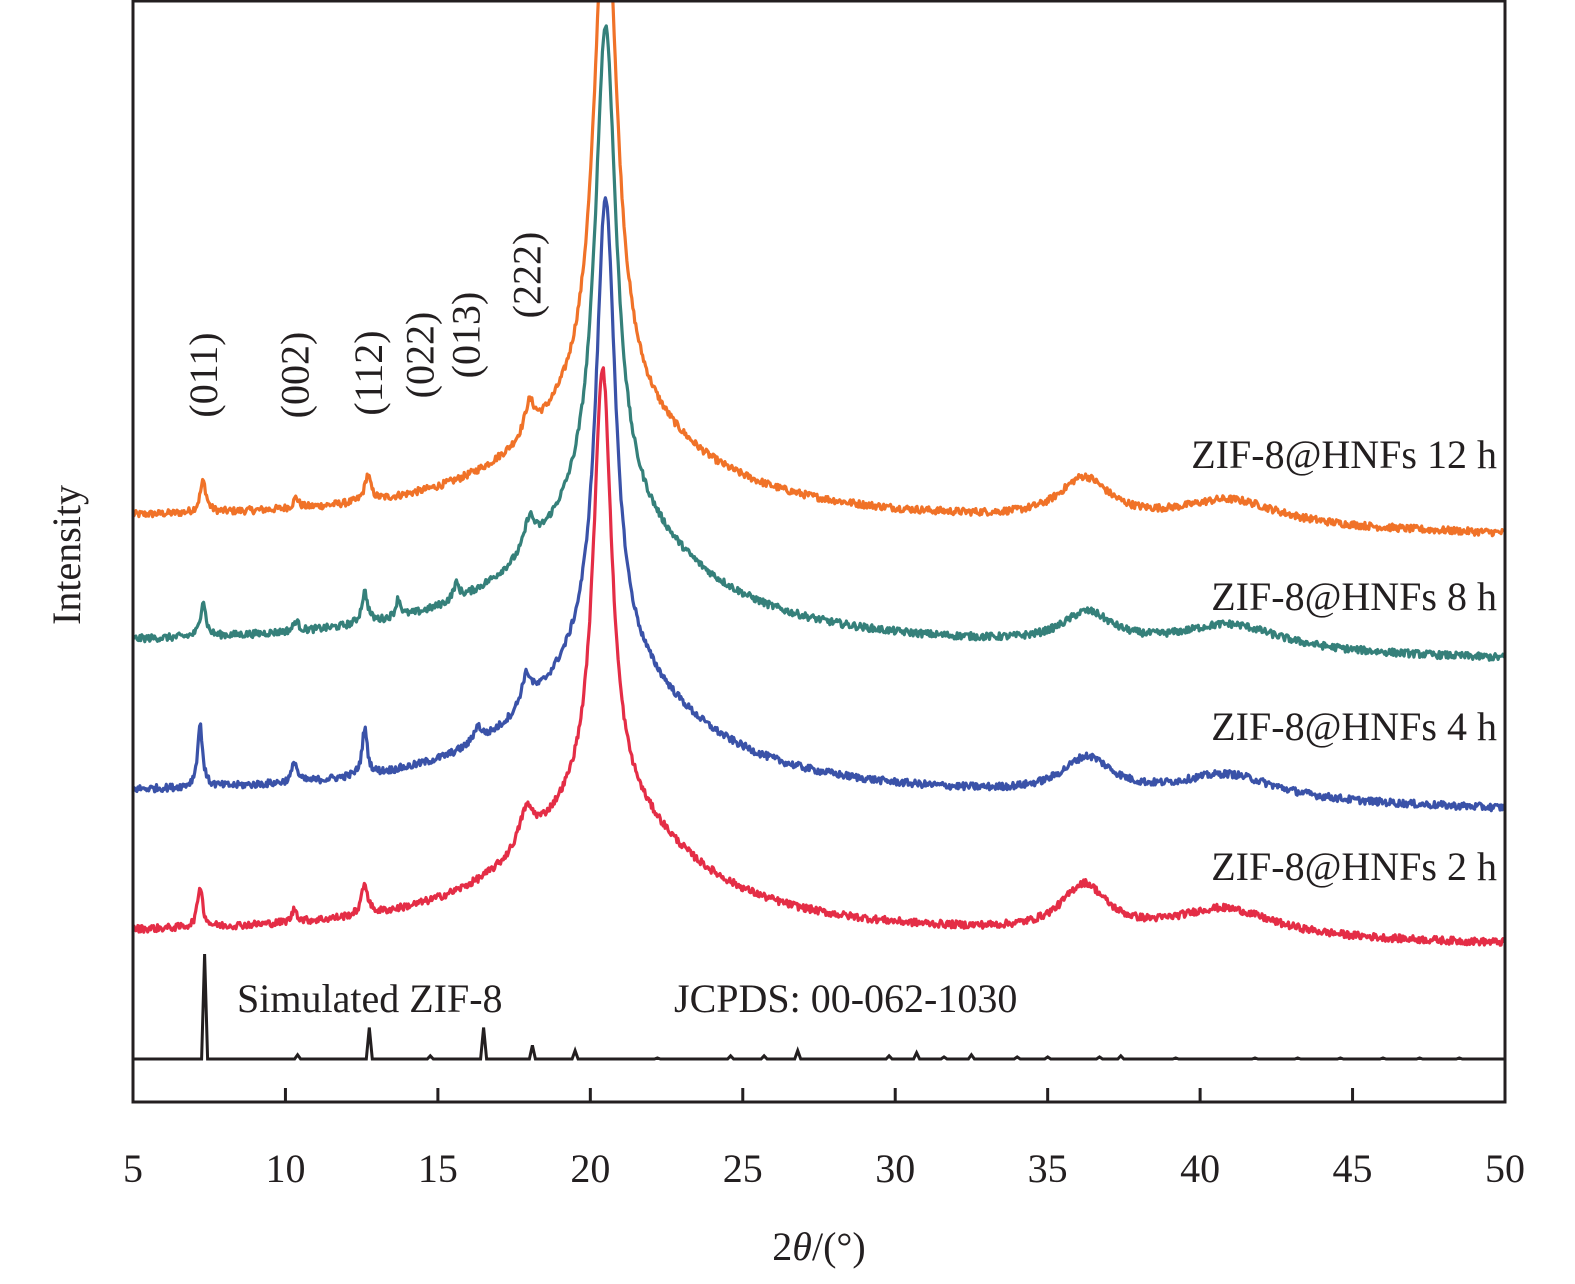 Image resolution: width=1575 pixels, height=1284 pixels. I want to click on x-tick-label: 10, so click(285, 1168).